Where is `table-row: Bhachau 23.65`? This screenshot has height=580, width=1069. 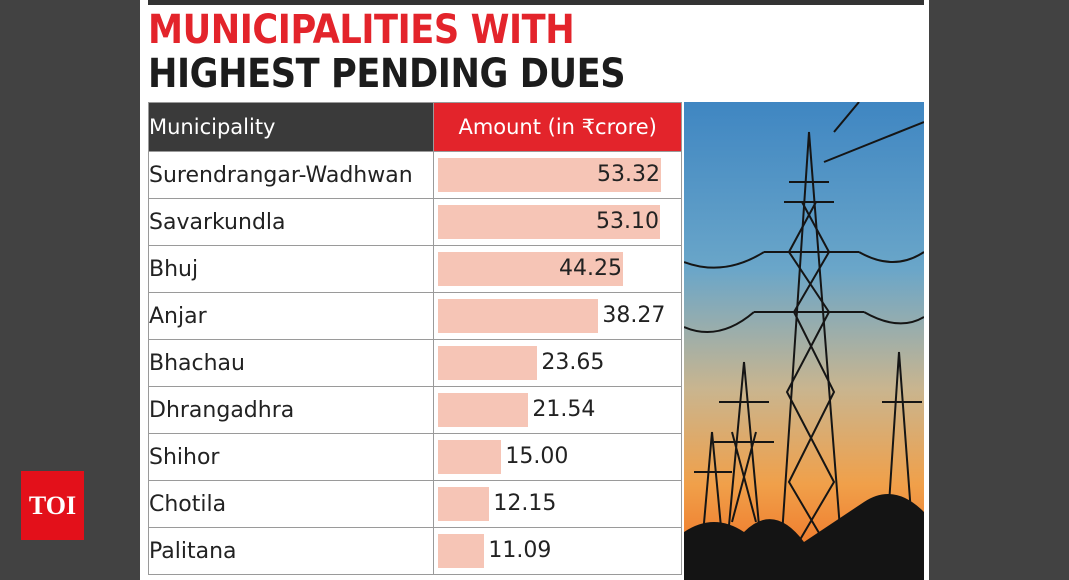
table-row: Bhachau 23.65 is located at coordinates (414, 363).